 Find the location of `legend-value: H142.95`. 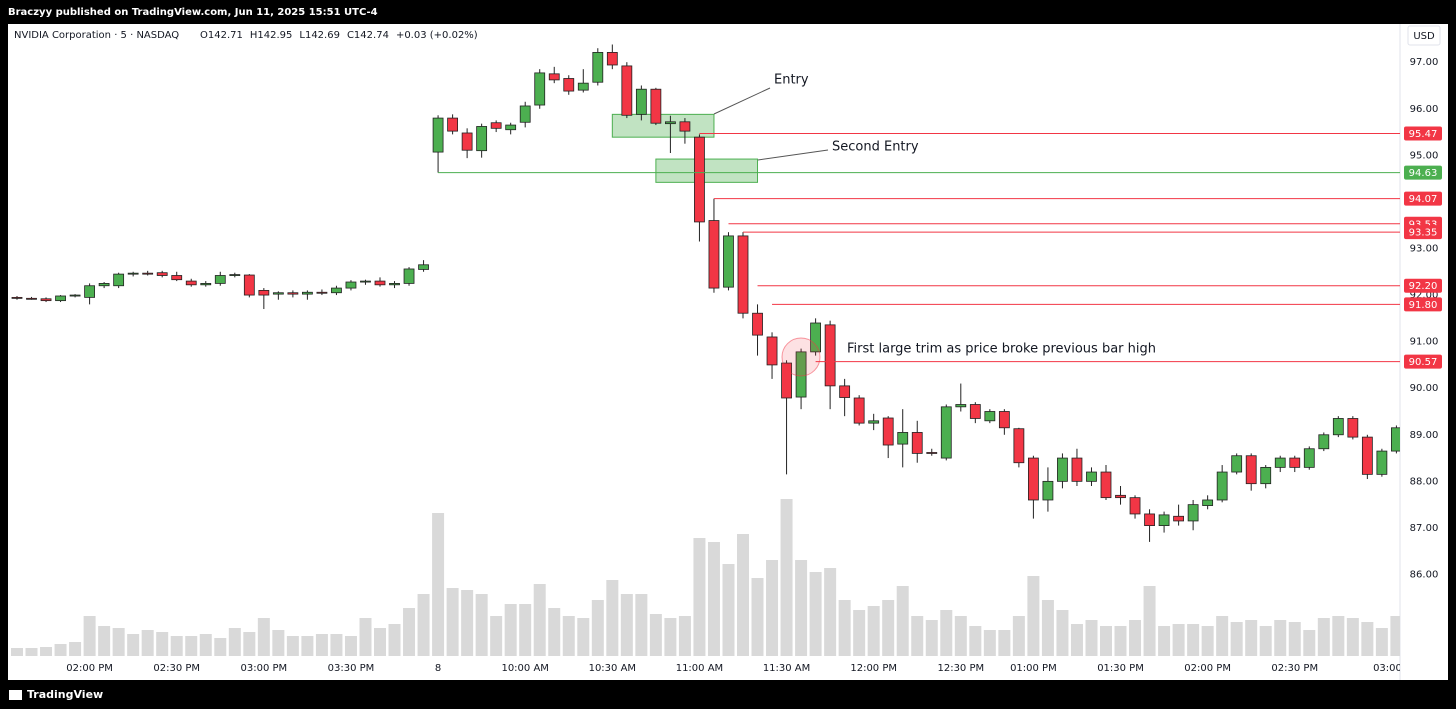

legend-value: H142.95 is located at coordinates (271, 35).